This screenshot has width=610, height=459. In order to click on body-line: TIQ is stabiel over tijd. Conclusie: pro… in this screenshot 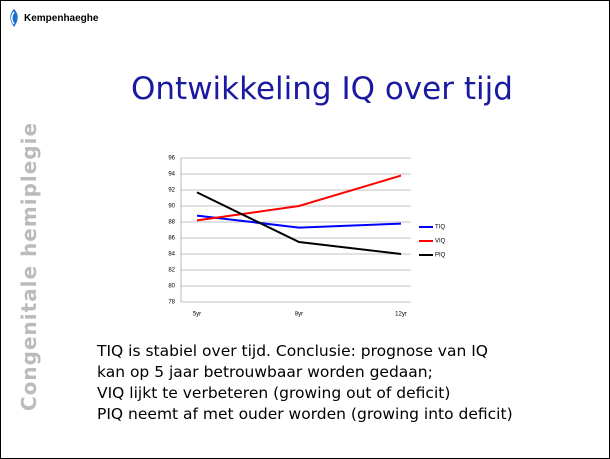, I will do `click(292, 351)`.